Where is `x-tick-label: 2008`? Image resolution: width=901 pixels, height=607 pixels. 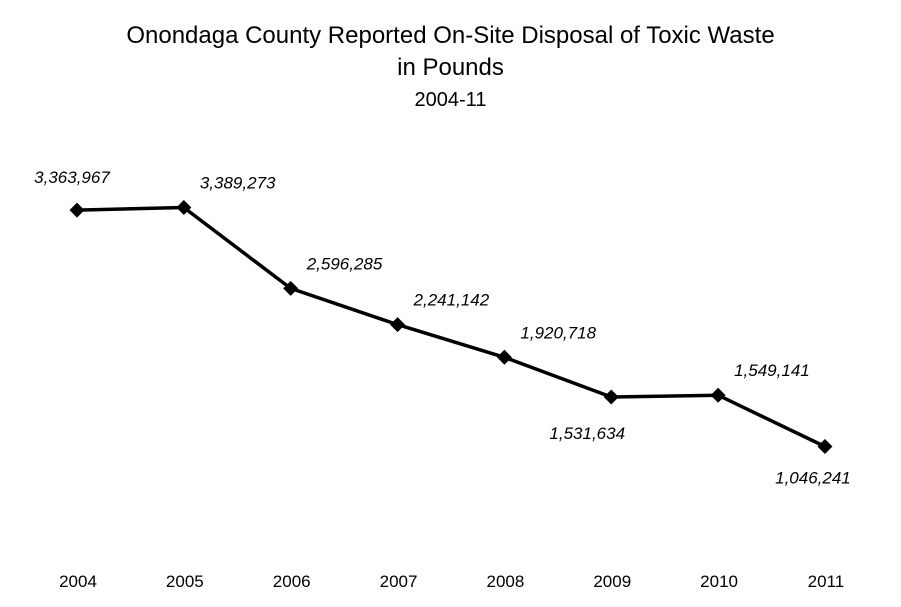 x-tick-label: 2008 is located at coordinates (505, 581).